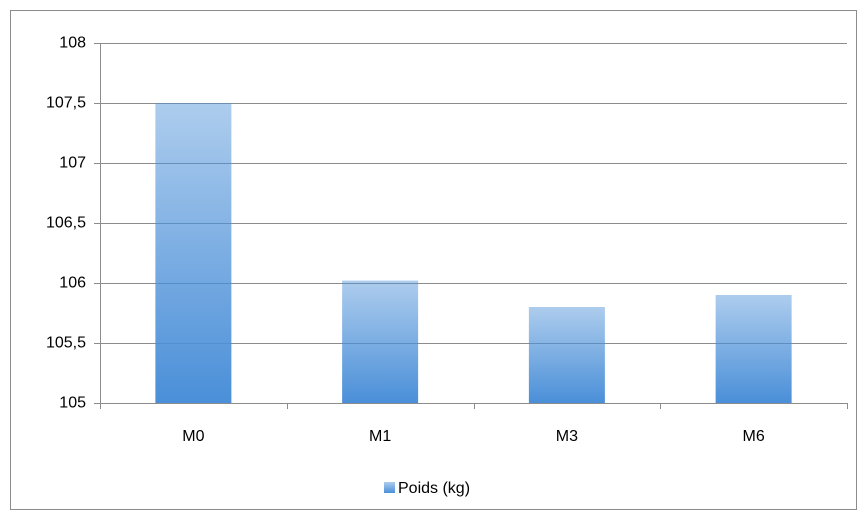  What do you see at coordinates (193, 436) in the screenshot?
I see `x-tick-label: M0` at bounding box center [193, 436].